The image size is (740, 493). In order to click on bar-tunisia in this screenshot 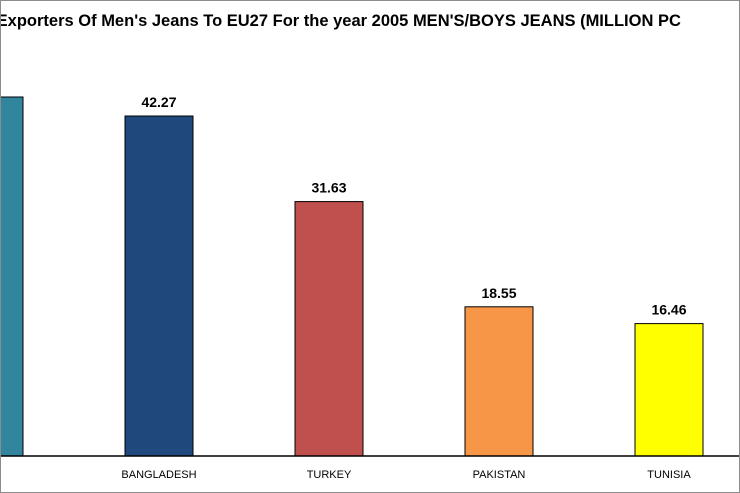, I will do `click(669, 390)`.